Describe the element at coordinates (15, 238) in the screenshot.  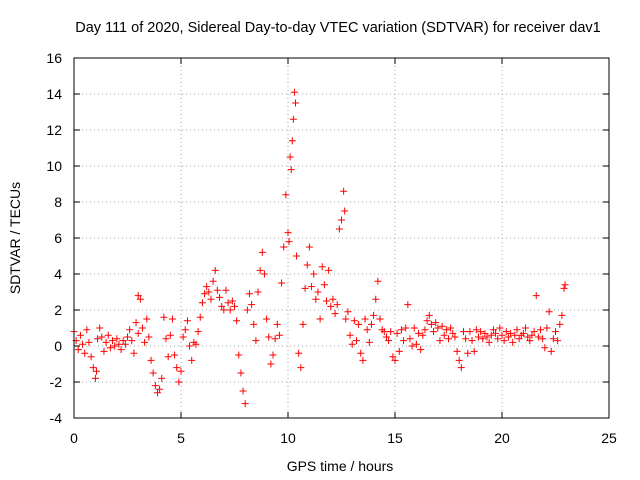
I see `y-axis-label: SDTVAR / TECUs` at that location.